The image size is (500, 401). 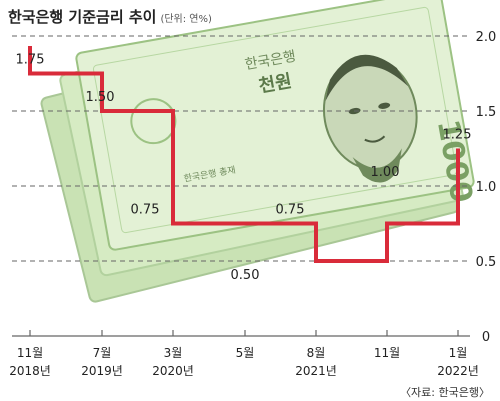 I want to click on x-tick-label-month: 5월, so click(x=245, y=353).